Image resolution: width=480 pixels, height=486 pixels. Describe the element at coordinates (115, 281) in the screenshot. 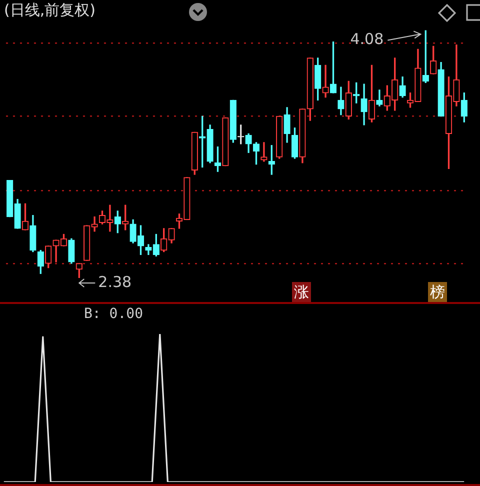

I see `annotation: 2.38` at that location.